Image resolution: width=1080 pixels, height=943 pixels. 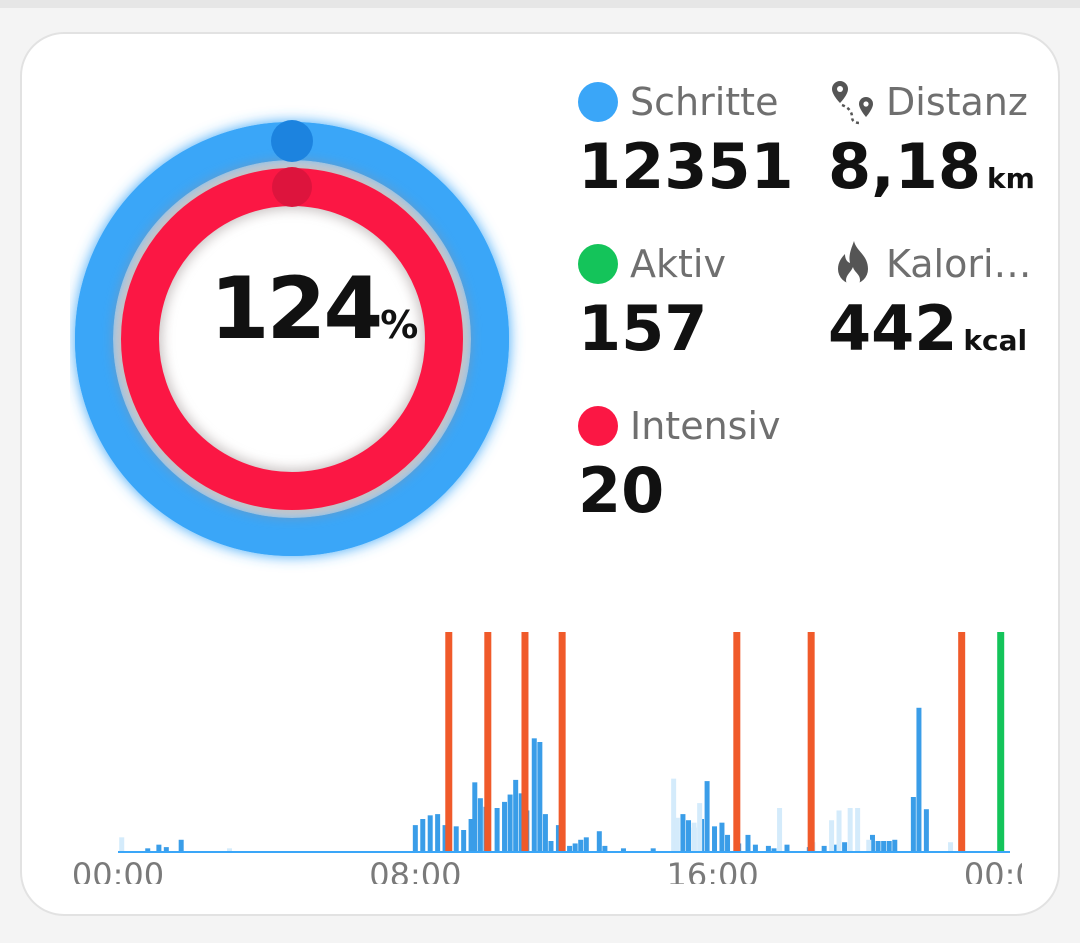 What do you see at coordinates (314, 309) in the screenshot?
I see `goal-percentage: 124%` at bounding box center [314, 309].